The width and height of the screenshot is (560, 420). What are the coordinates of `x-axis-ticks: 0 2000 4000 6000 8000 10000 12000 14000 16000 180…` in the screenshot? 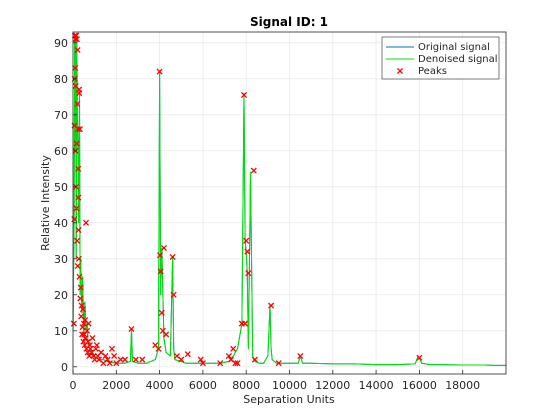 It's located at (275, 381).